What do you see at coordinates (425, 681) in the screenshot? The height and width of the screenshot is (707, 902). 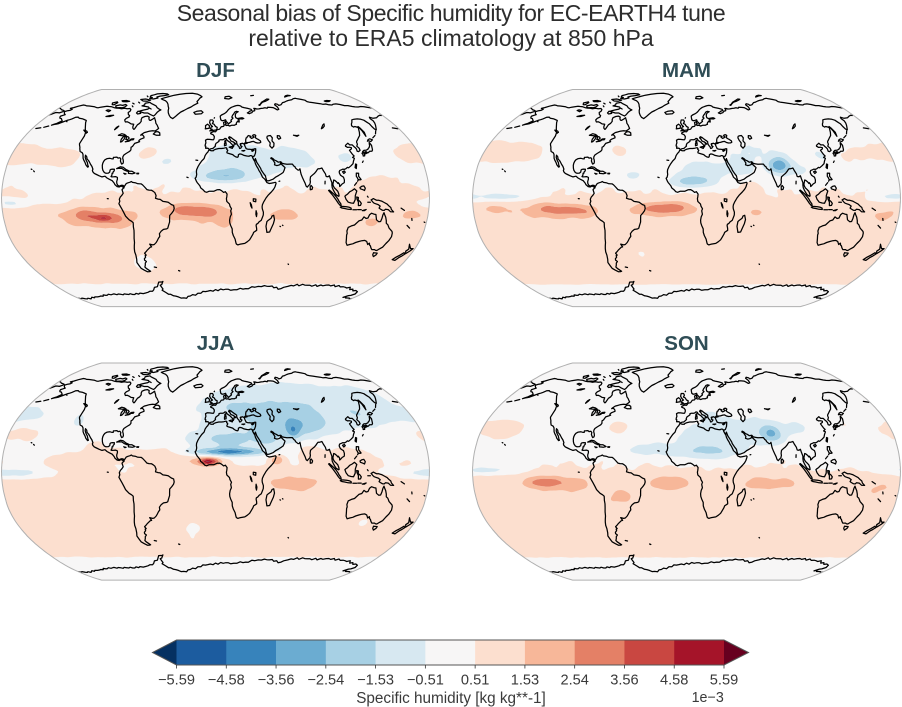 I see `svg-text: −0.51` at bounding box center [425, 681].